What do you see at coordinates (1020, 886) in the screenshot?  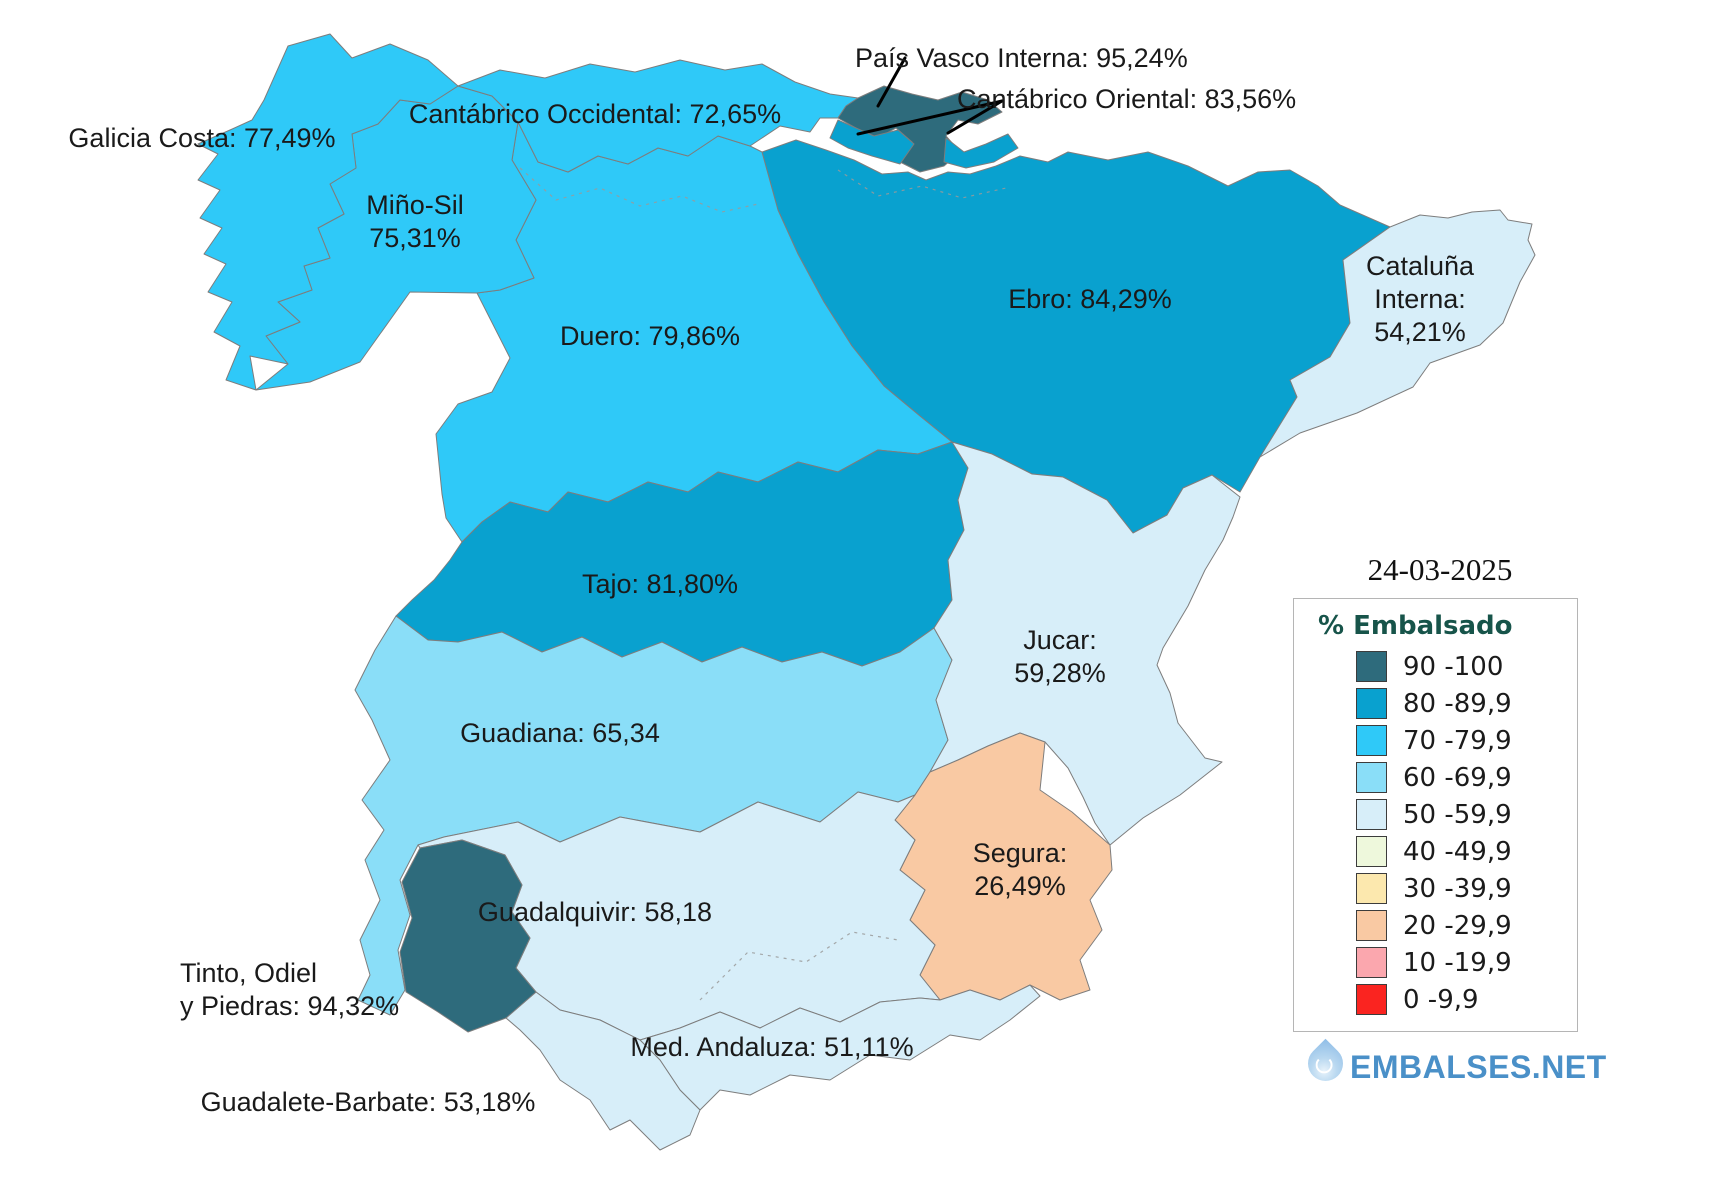 I see `label-line: 26,49%` at bounding box center [1020, 886].